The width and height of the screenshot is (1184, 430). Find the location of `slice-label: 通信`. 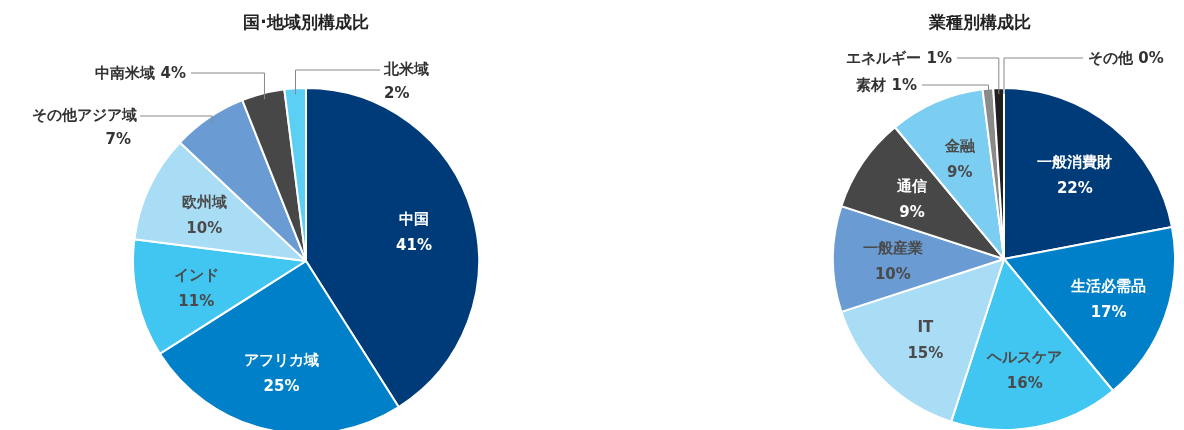

slice-label: 通信 is located at coordinates (912, 185).